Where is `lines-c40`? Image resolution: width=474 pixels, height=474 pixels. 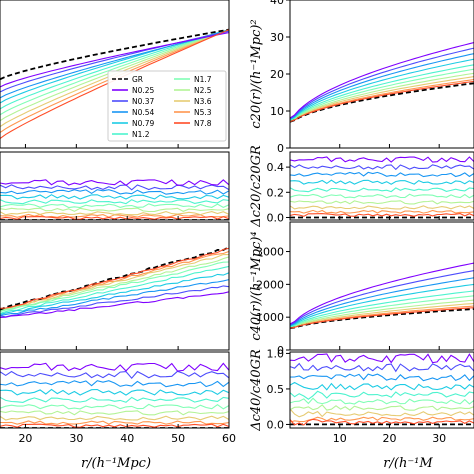
lines-c40 is located at coordinates (382, 296).